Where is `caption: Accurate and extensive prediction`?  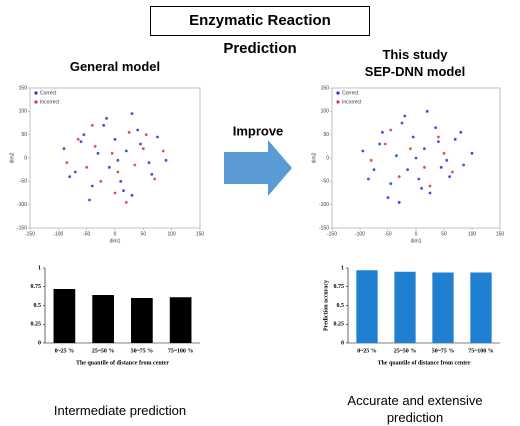 caption: Accurate and extensive prediction is located at coordinates (415, 409).